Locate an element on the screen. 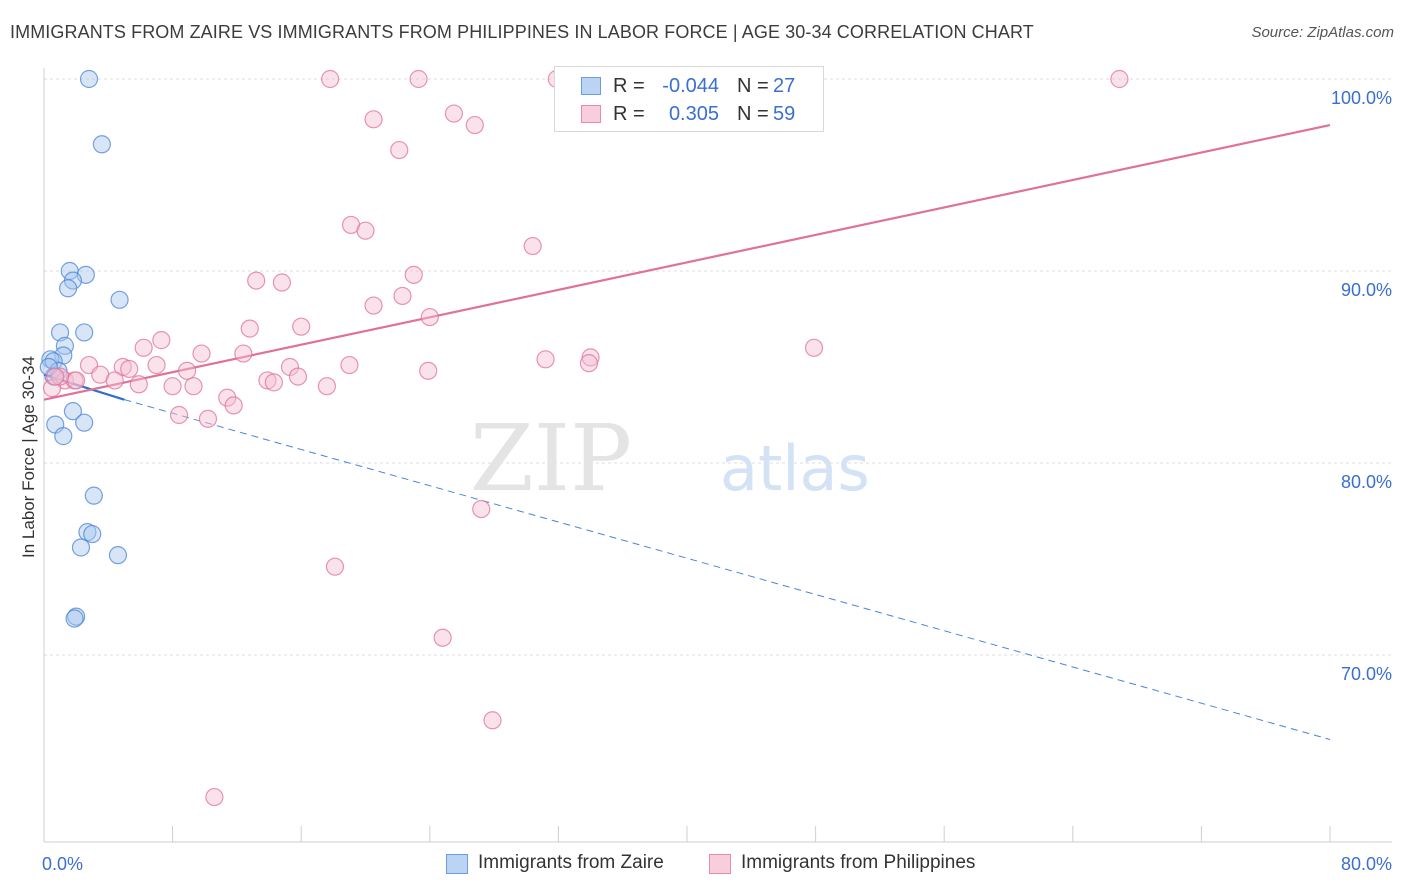 This screenshot has width=1406, height=892. philippines-n-value: 59 is located at coordinates (784, 114).